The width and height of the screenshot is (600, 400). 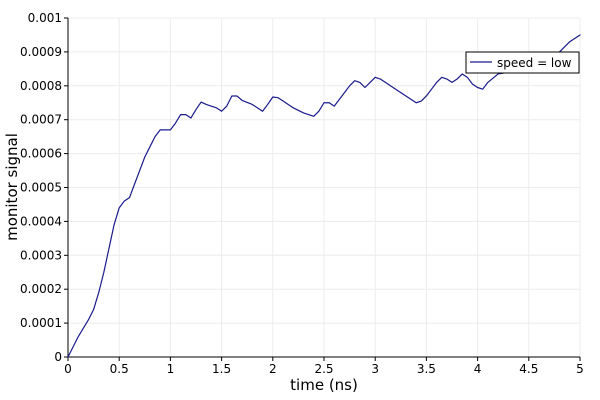 What do you see at coordinates (68, 369) in the screenshot?
I see `x-tick-label: 0` at bounding box center [68, 369].